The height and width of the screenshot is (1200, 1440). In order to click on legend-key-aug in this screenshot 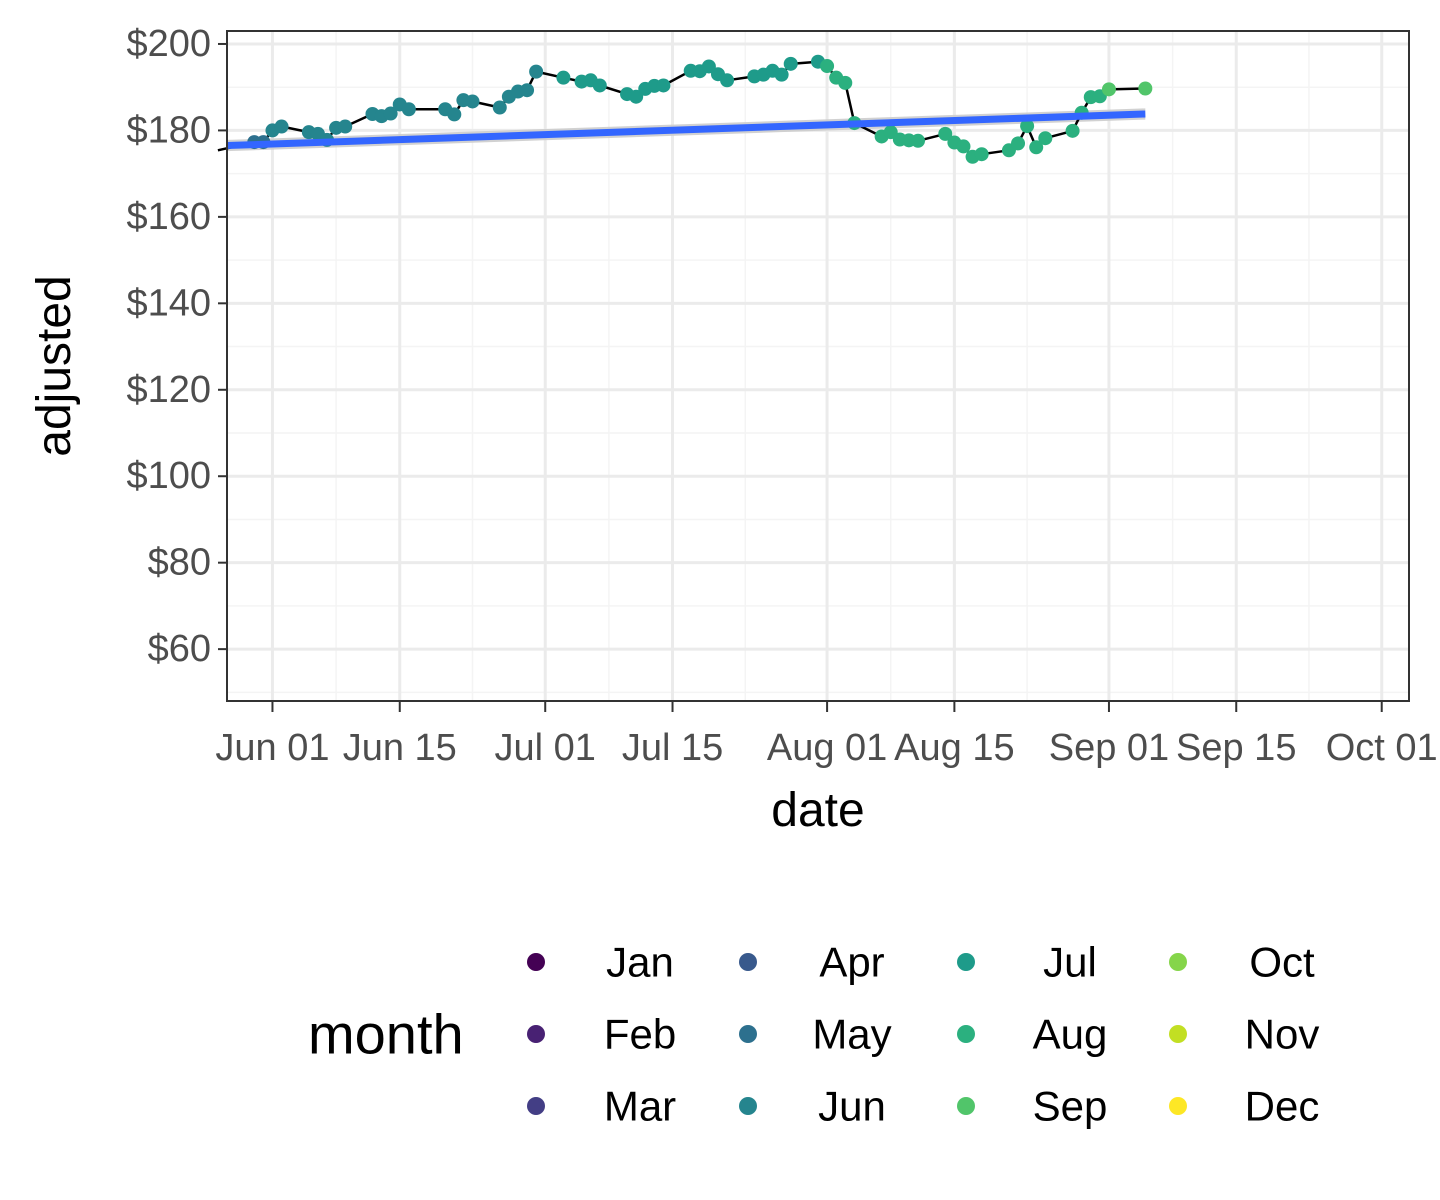, I will do `click(966, 1034)`.